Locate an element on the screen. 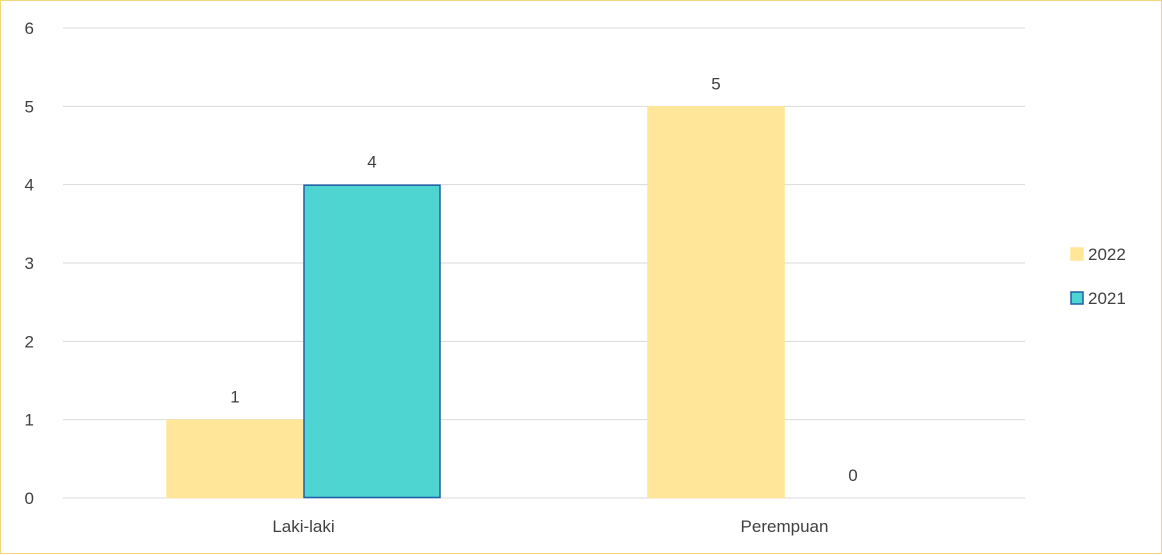  bar-2022-Perempuan is located at coordinates (716, 302).